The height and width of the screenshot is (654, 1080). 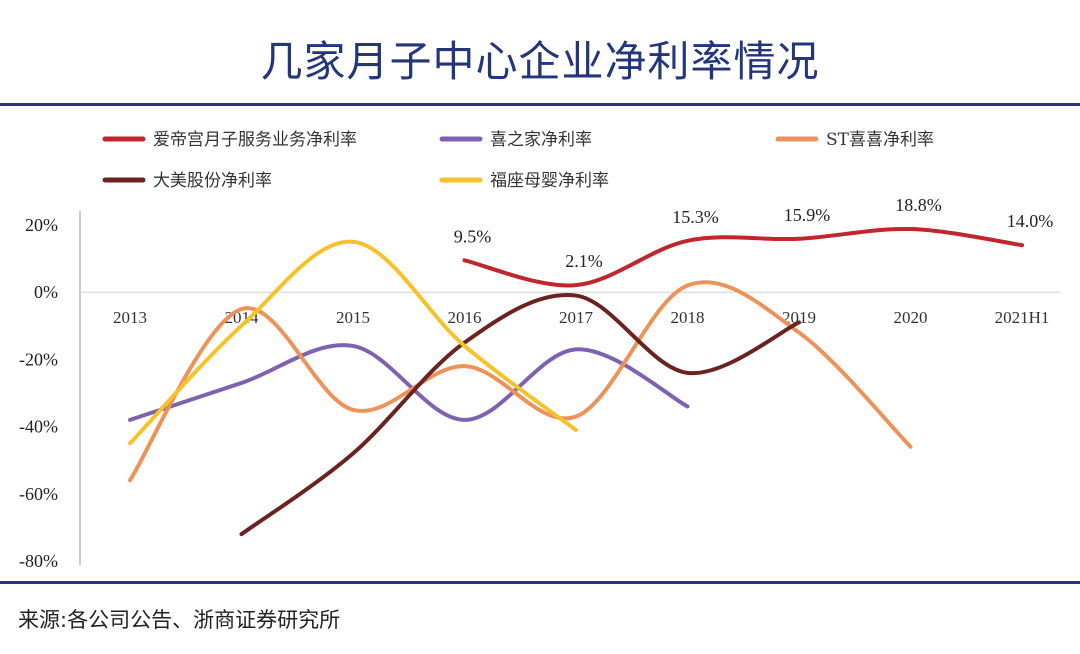 What do you see at coordinates (1030, 221) in the screenshot?
I see `data-label: 14.0%` at bounding box center [1030, 221].